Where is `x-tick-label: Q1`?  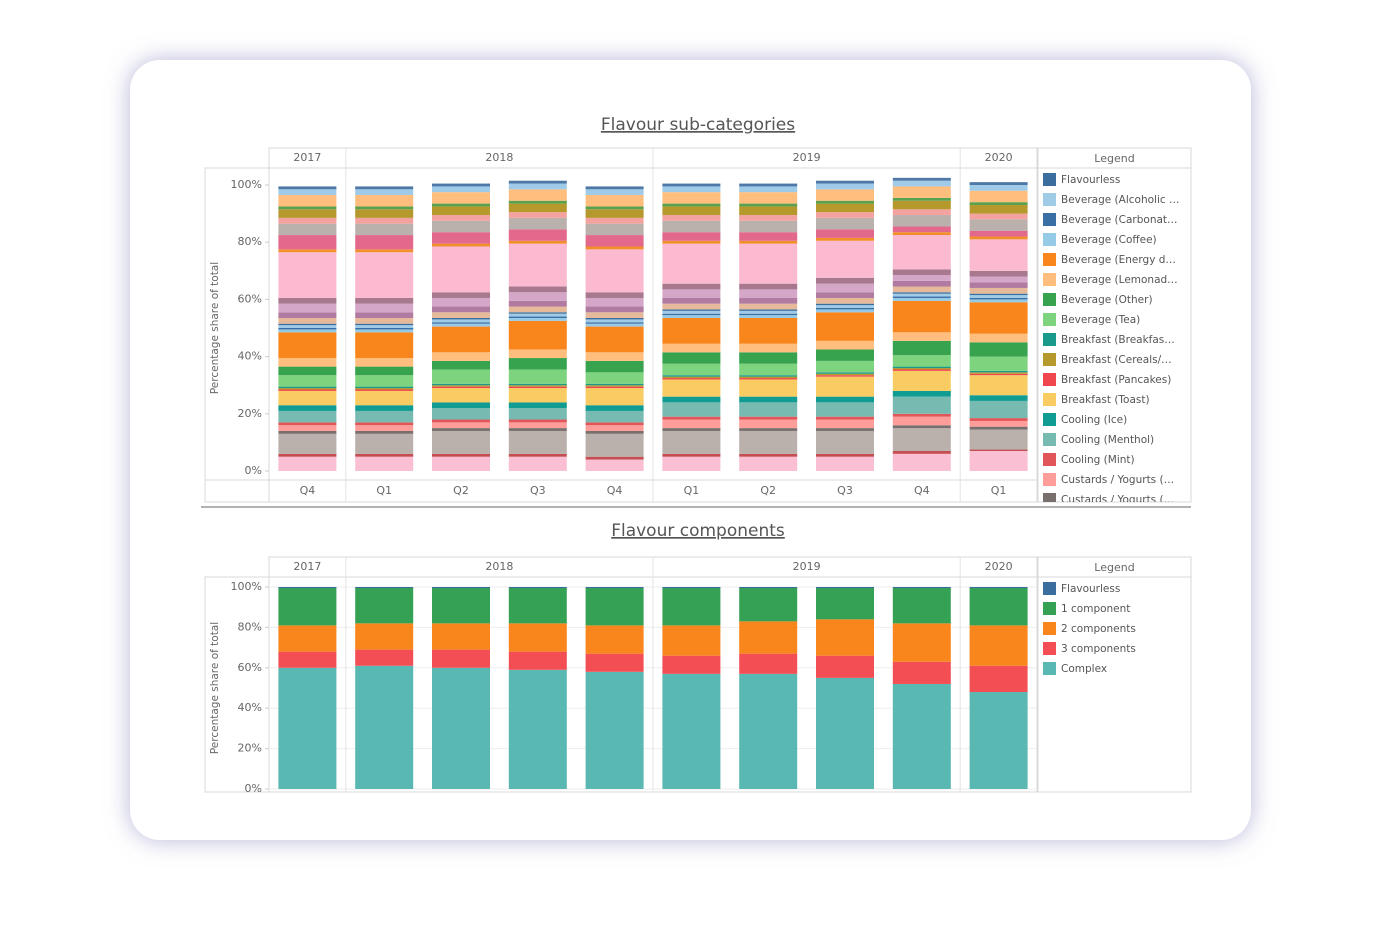
x-tick-label: Q1 is located at coordinates (384, 490).